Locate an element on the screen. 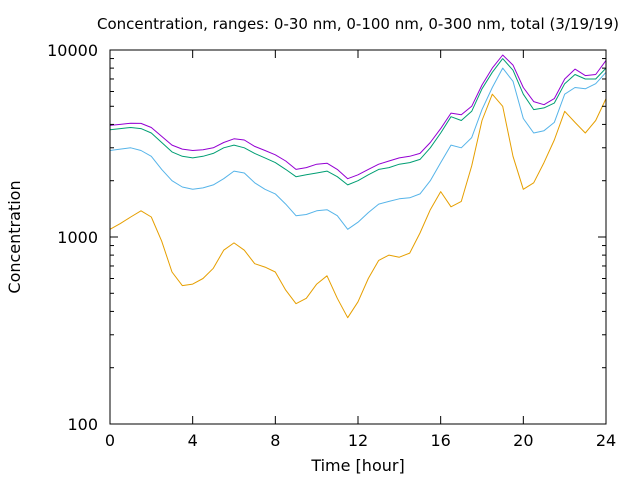  x-tick-label: 4 is located at coordinates (193, 440).